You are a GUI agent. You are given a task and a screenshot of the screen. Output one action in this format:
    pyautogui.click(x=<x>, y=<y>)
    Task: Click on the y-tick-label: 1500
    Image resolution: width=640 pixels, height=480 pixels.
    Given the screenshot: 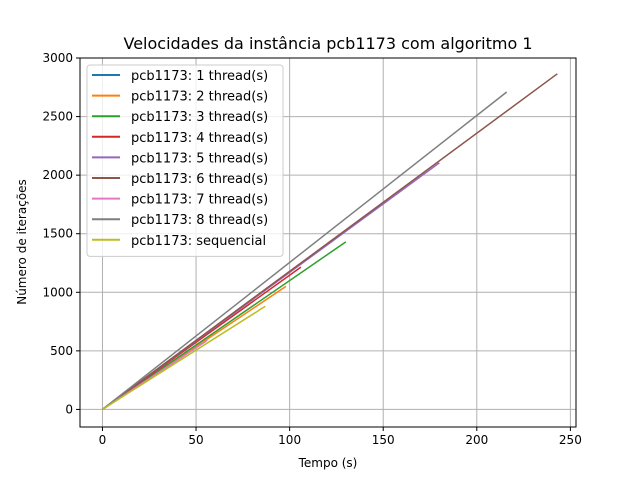 What is the action you would take?
    pyautogui.click(x=57, y=234)
    